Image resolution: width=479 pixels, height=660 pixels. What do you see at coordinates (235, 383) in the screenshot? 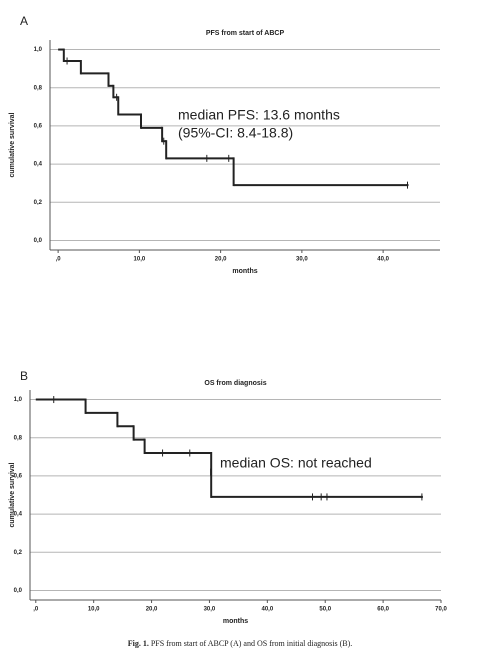
I see `chart-title: OS from diagnosis` at bounding box center [235, 383].